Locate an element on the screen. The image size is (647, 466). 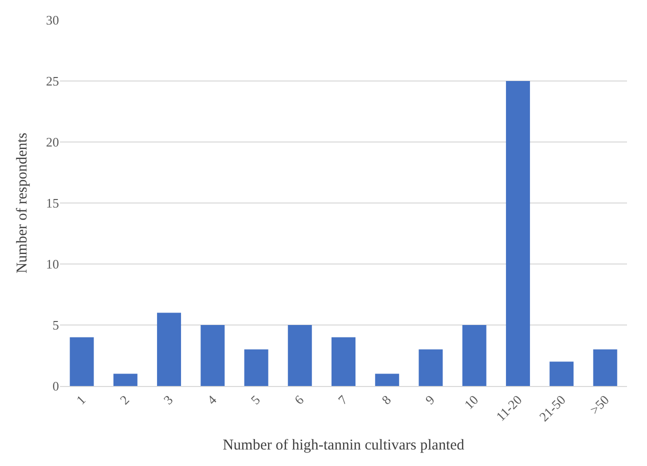
x-tick-label: 8 is located at coordinates (386, 400).